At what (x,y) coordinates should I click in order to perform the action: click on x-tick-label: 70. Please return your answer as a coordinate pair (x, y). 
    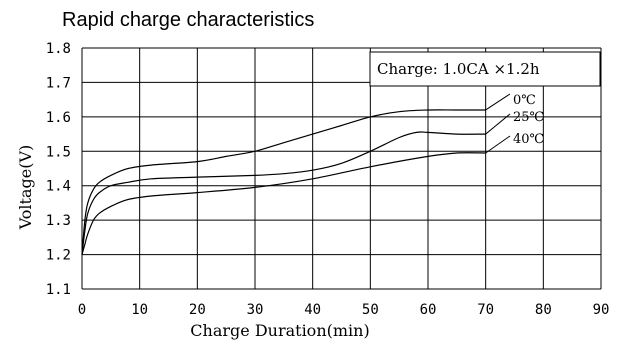
    Looking at the image, I should click on (485, 310).